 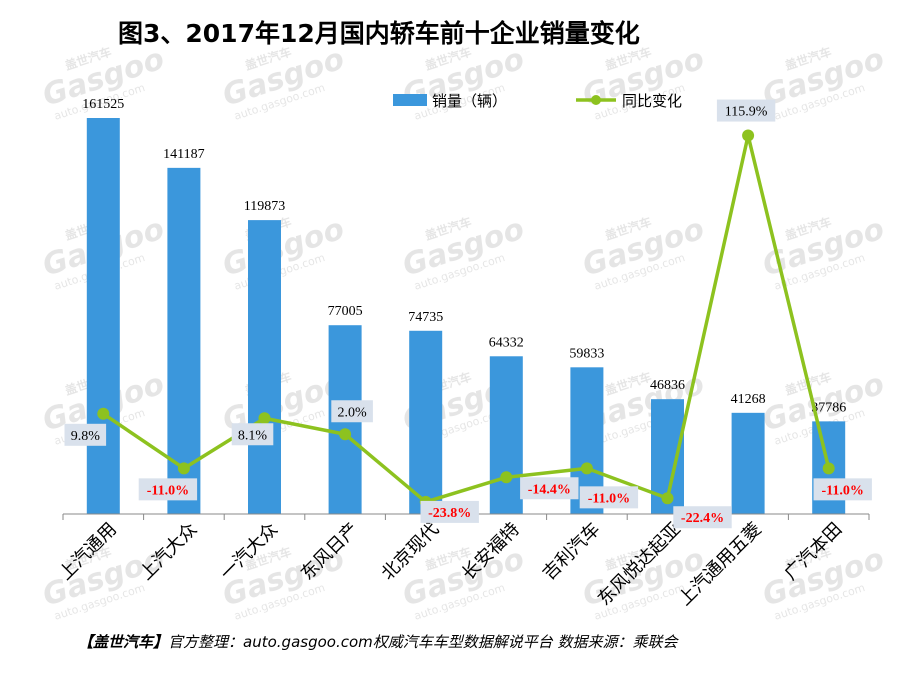 What do you see at coordinates (667, 385) in the screenshot?
I see `bar-value-label: 46836` at bounding box center [667, 385].